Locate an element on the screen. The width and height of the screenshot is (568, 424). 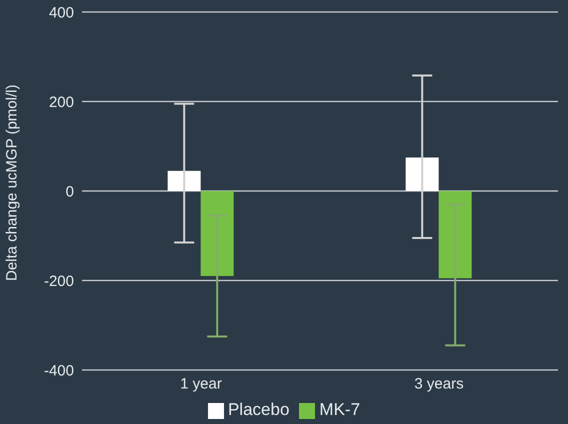
y-tick-label: 0 is located at coordinates (70, 191).